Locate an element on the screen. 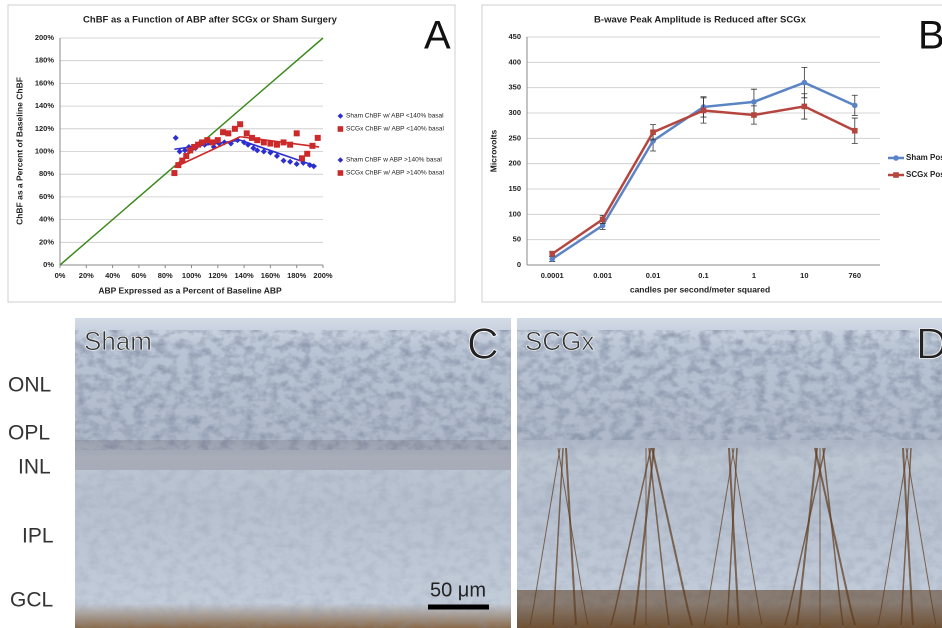 The width and height of the screenshot is (942, 628). y-tick-label: 0 is located at coordinates (519, 264).